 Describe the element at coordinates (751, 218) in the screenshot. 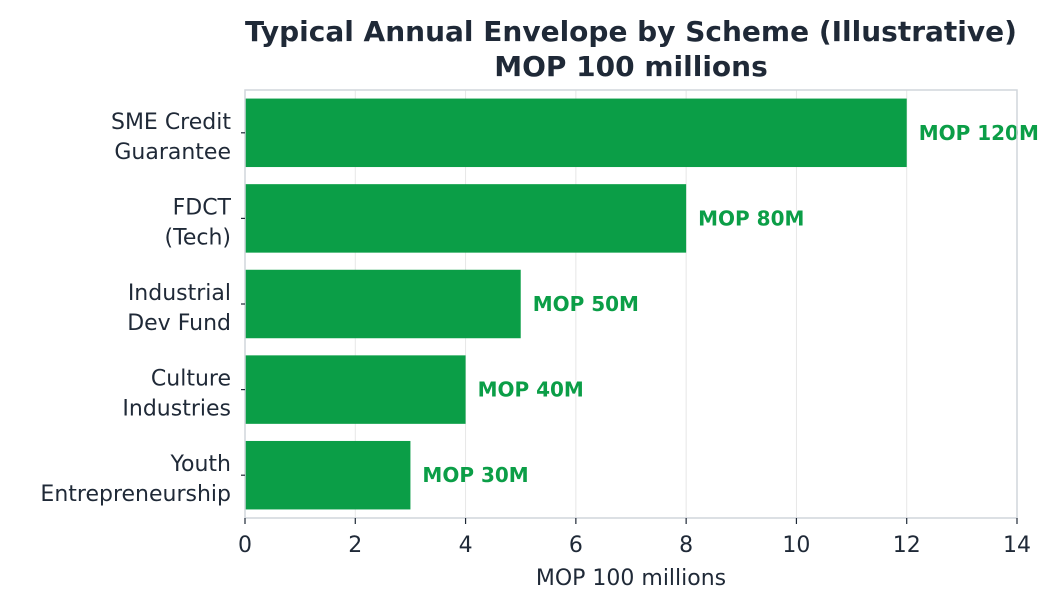

I see `data-label-1: MOP 80M` at that location.